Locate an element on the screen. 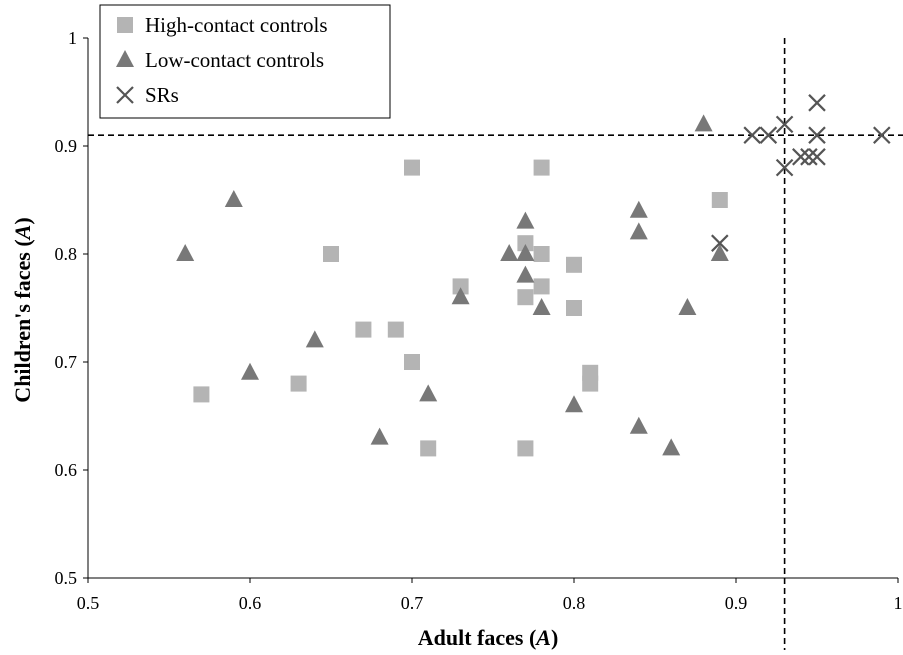 This screenshot has height=655, width=903. x-tick-label: 0.9 is located at coordinates (736, 603).